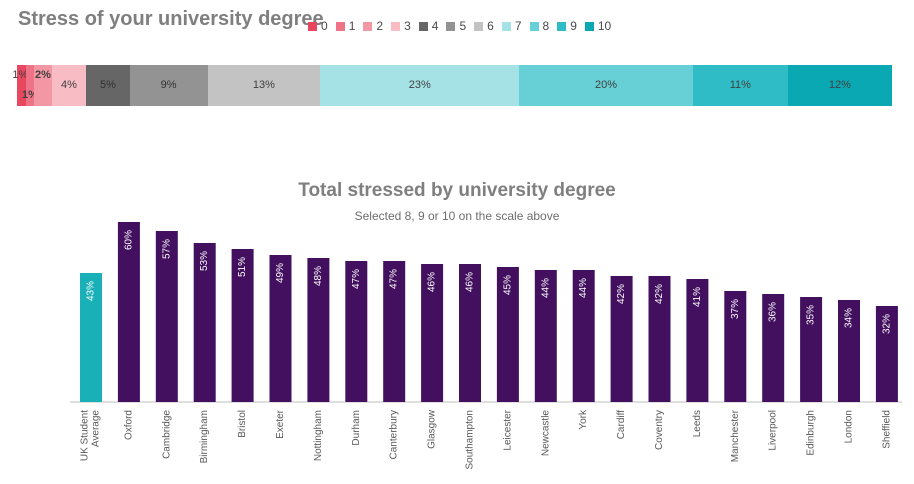 The width and height of the screenshot is (914, 484). I want to click on bar-newcastle, so click(545, 336).